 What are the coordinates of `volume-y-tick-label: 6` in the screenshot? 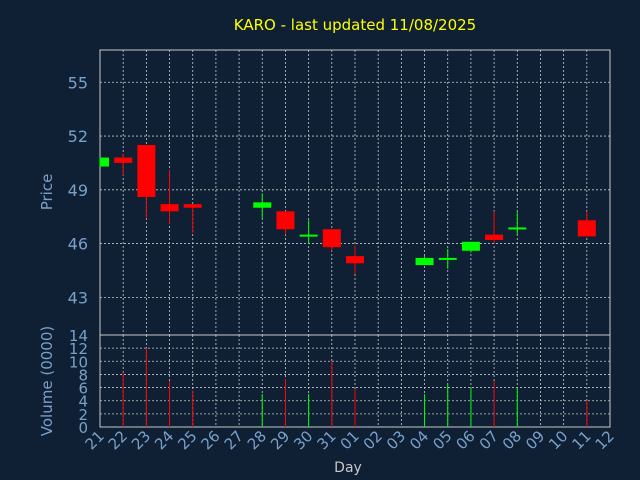 It's located at (83, 389).